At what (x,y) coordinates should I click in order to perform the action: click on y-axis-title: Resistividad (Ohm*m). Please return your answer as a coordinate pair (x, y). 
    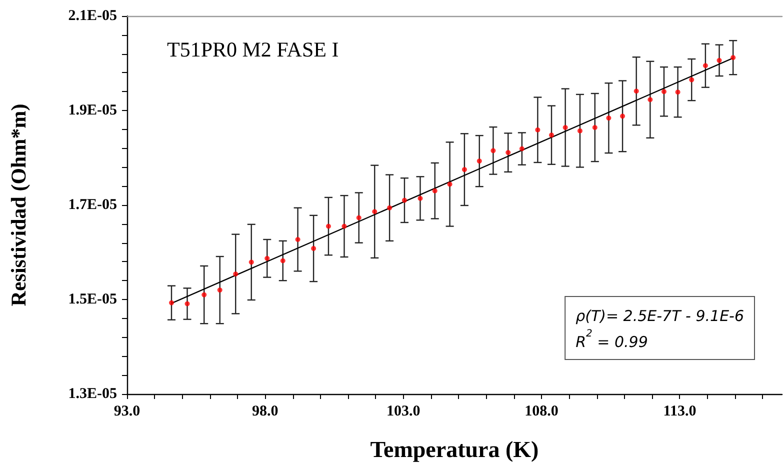
    Looking at the image, I should click on (18, 205).